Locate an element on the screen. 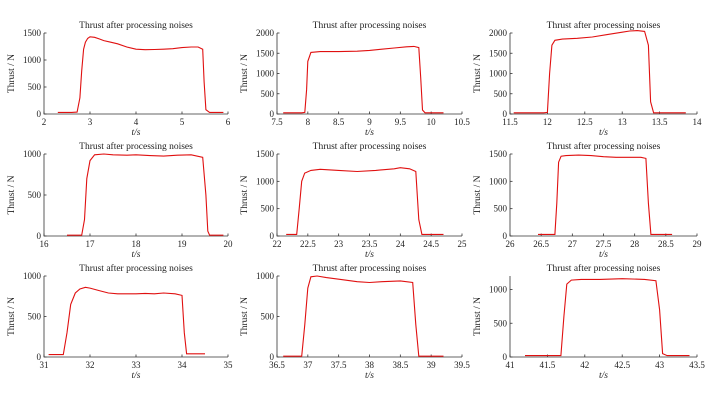 This screenshot has width=711, height=406. chart-3-series-1-line is located at coordinates (599, 72).